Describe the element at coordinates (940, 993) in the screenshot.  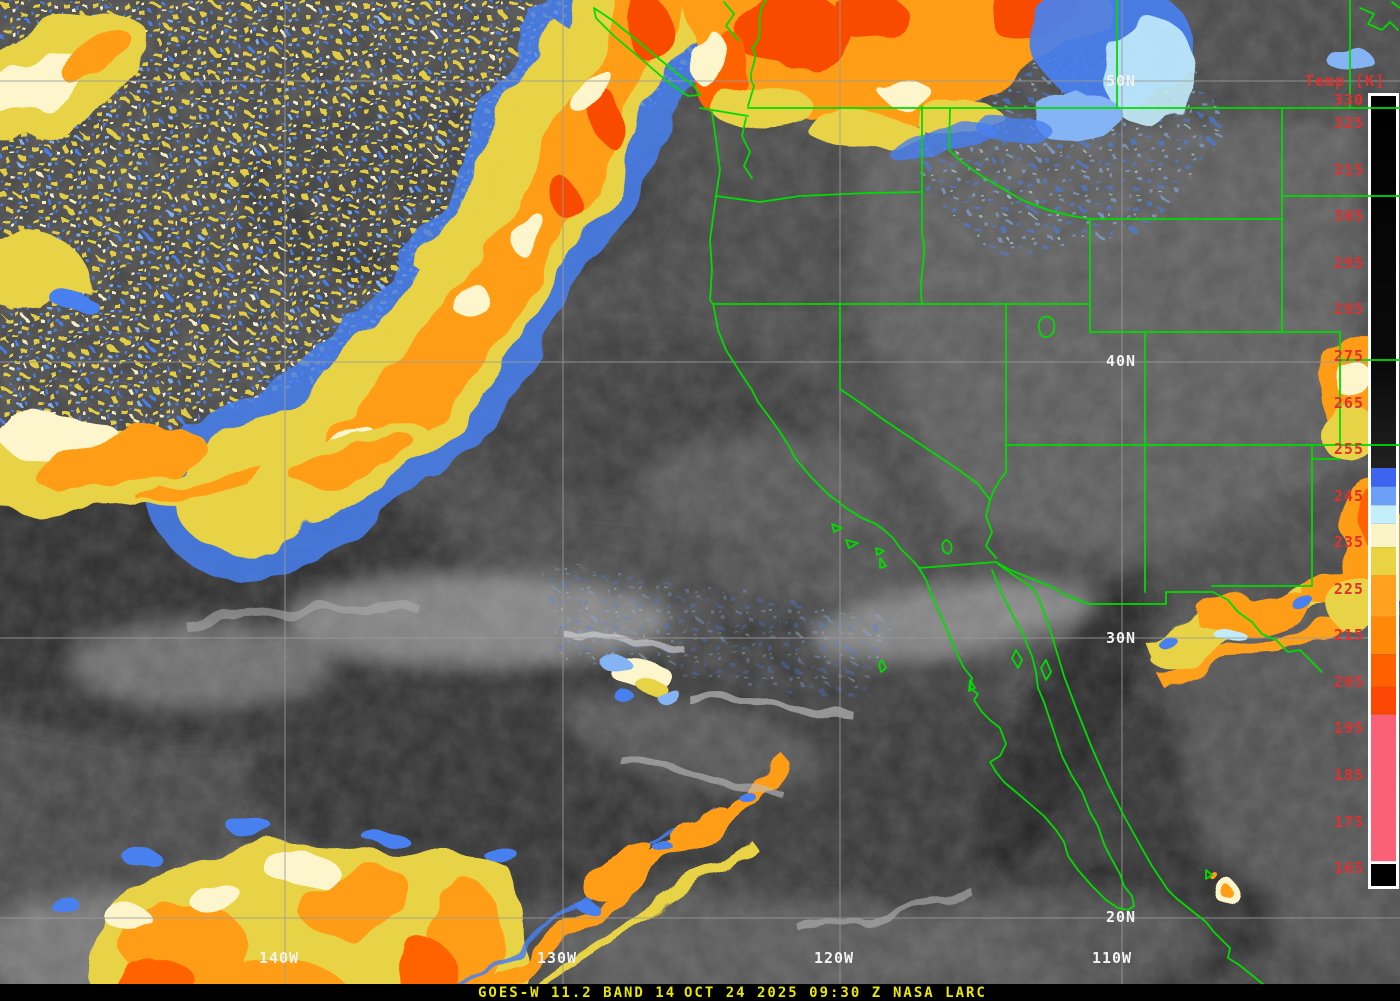
I see `caption-credit-label: NASA LARC` at that location.